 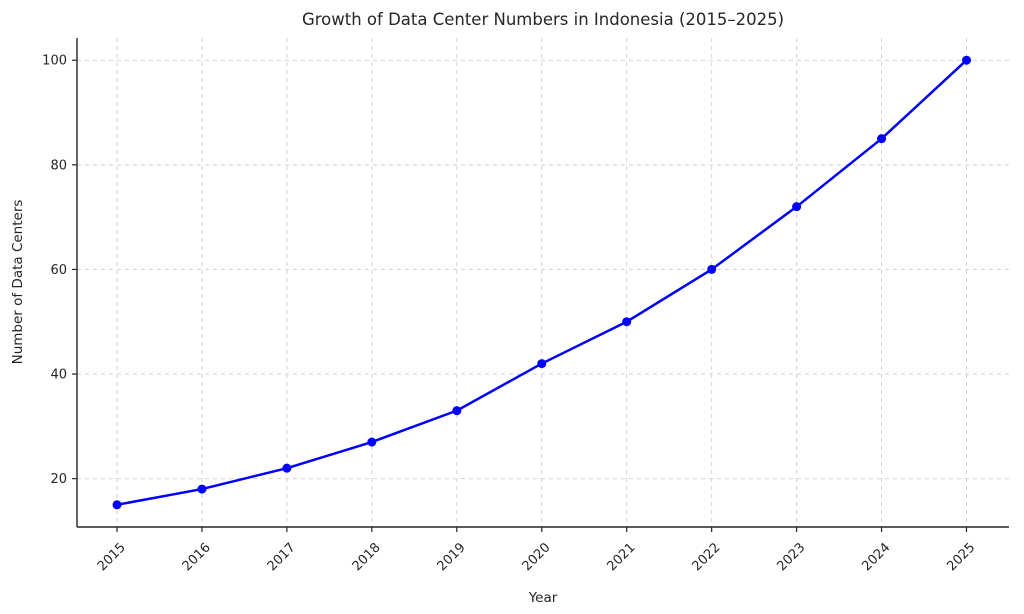 I want to click on x-tick-label: 2021, so click(x=622, y=557).